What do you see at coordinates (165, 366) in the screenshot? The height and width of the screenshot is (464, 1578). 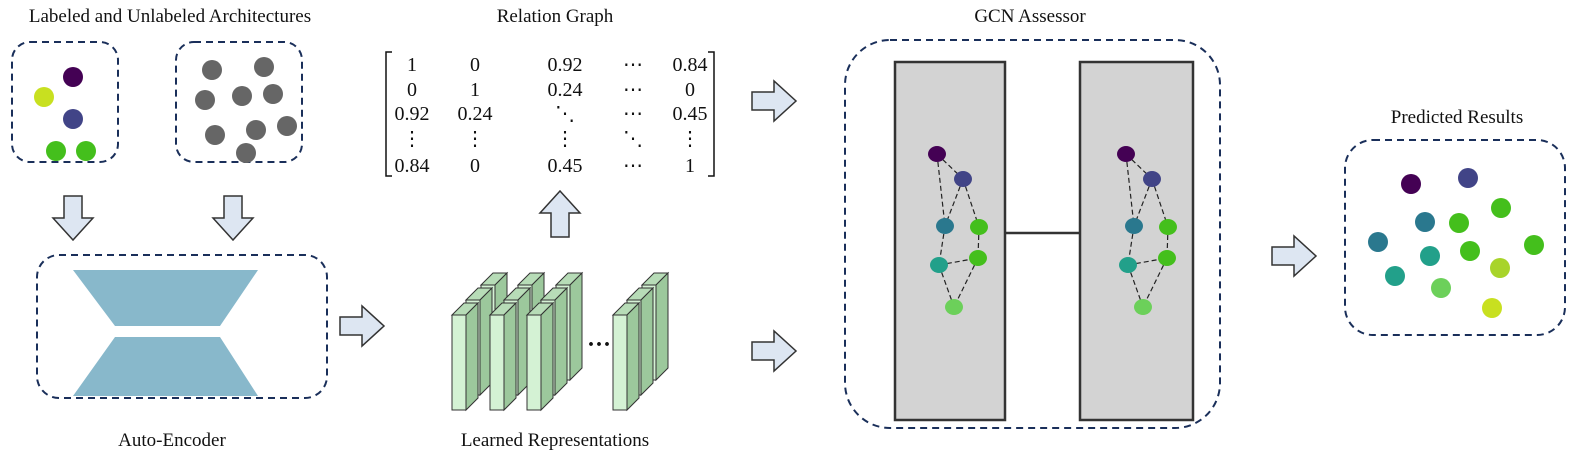 I see `decoder-shape` at bounding box center [165, 366].